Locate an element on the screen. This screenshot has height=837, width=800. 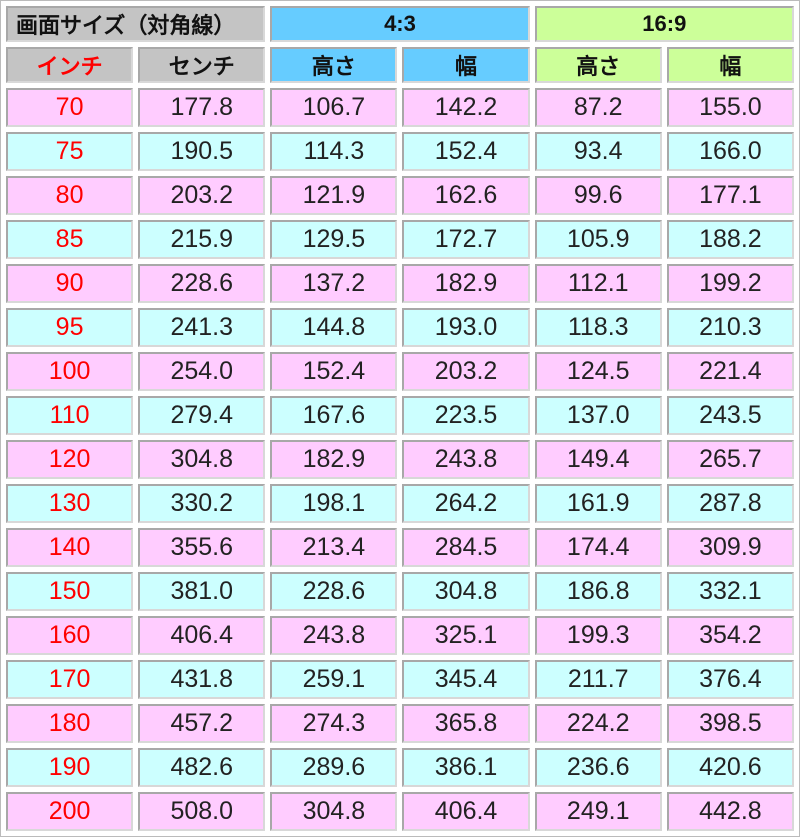
width-16-9-cell: 420.6 is located at coordinates (730, 767).